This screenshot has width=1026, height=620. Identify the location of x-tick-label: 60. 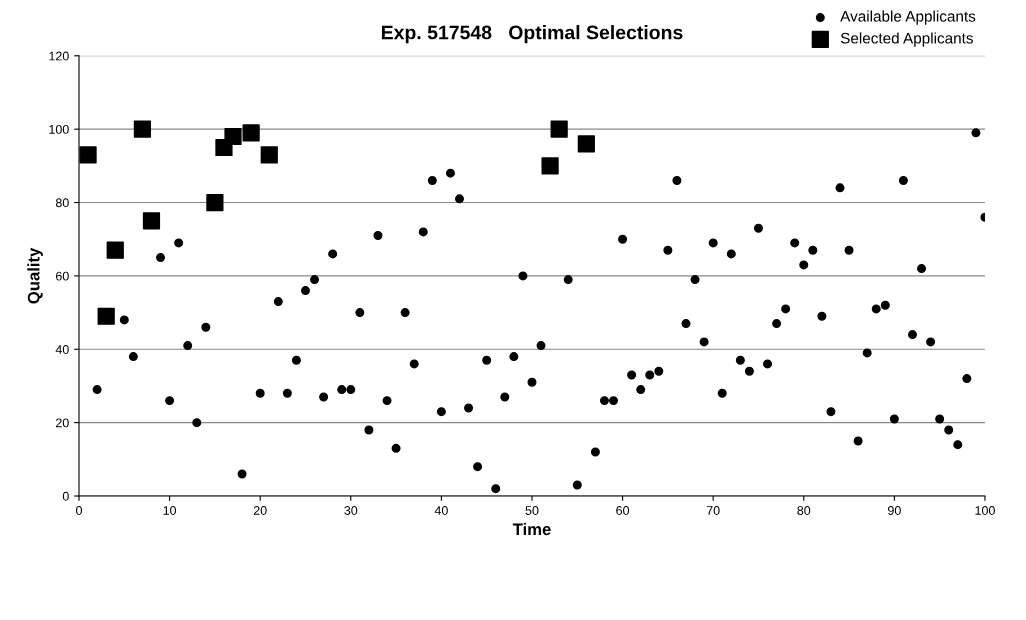
(623, 510).